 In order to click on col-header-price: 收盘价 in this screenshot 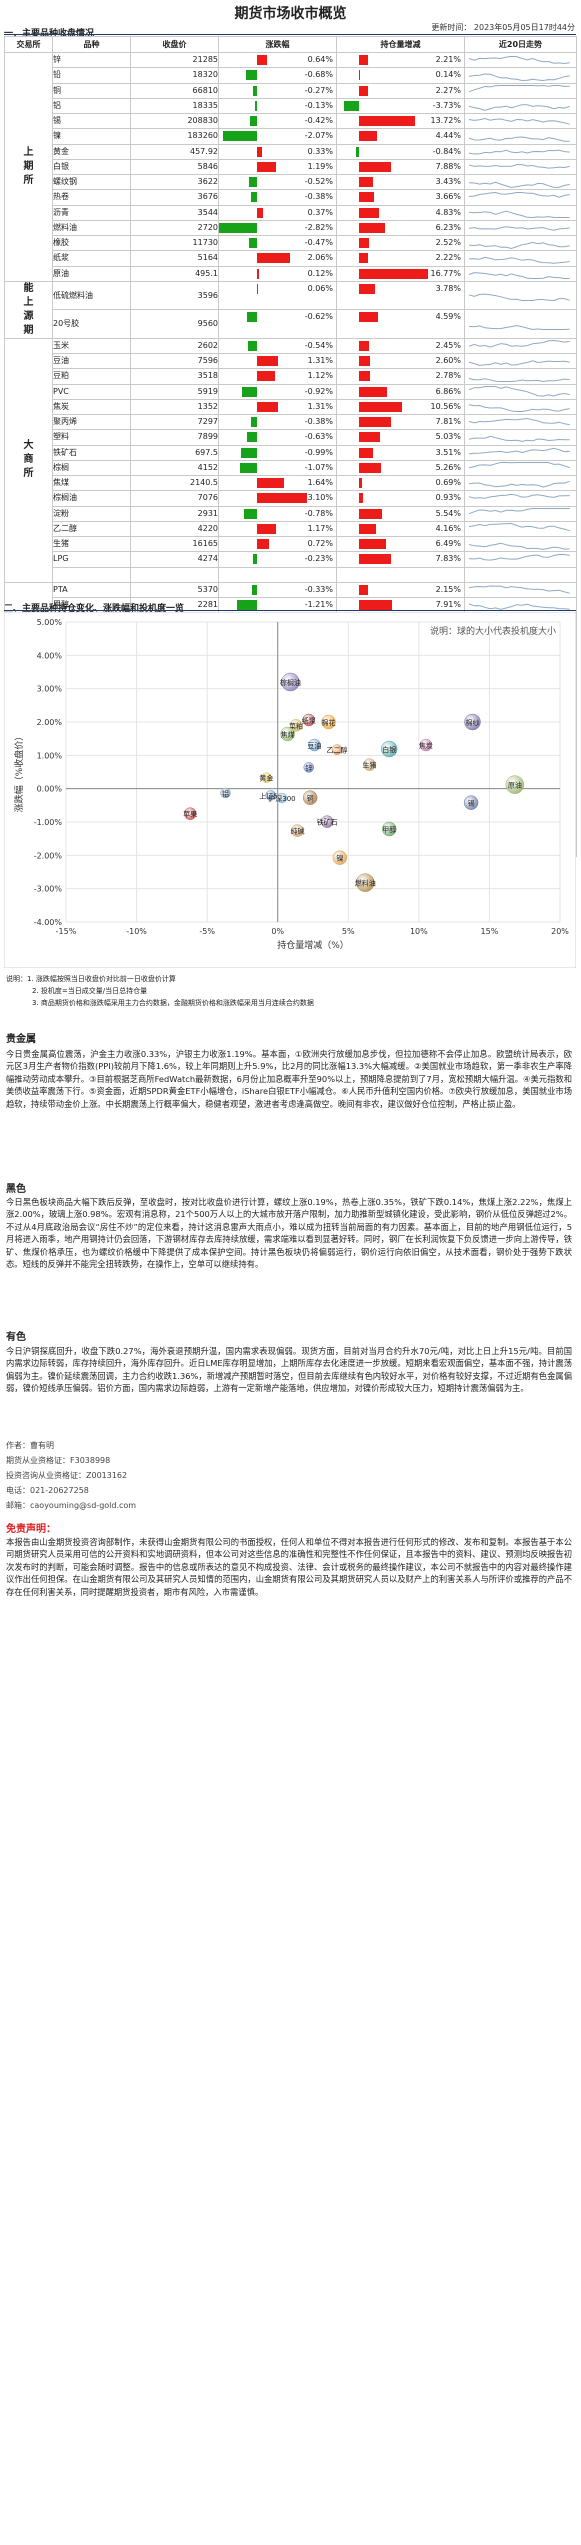, I will do `click(174, 44)`.